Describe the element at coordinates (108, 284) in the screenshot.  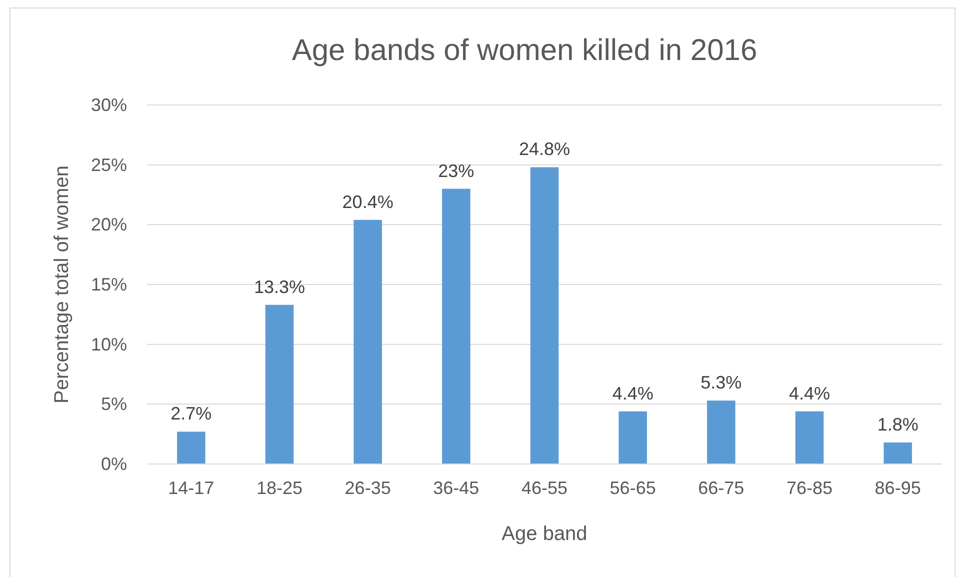
I see `y-tick-label: 15%` at that location.